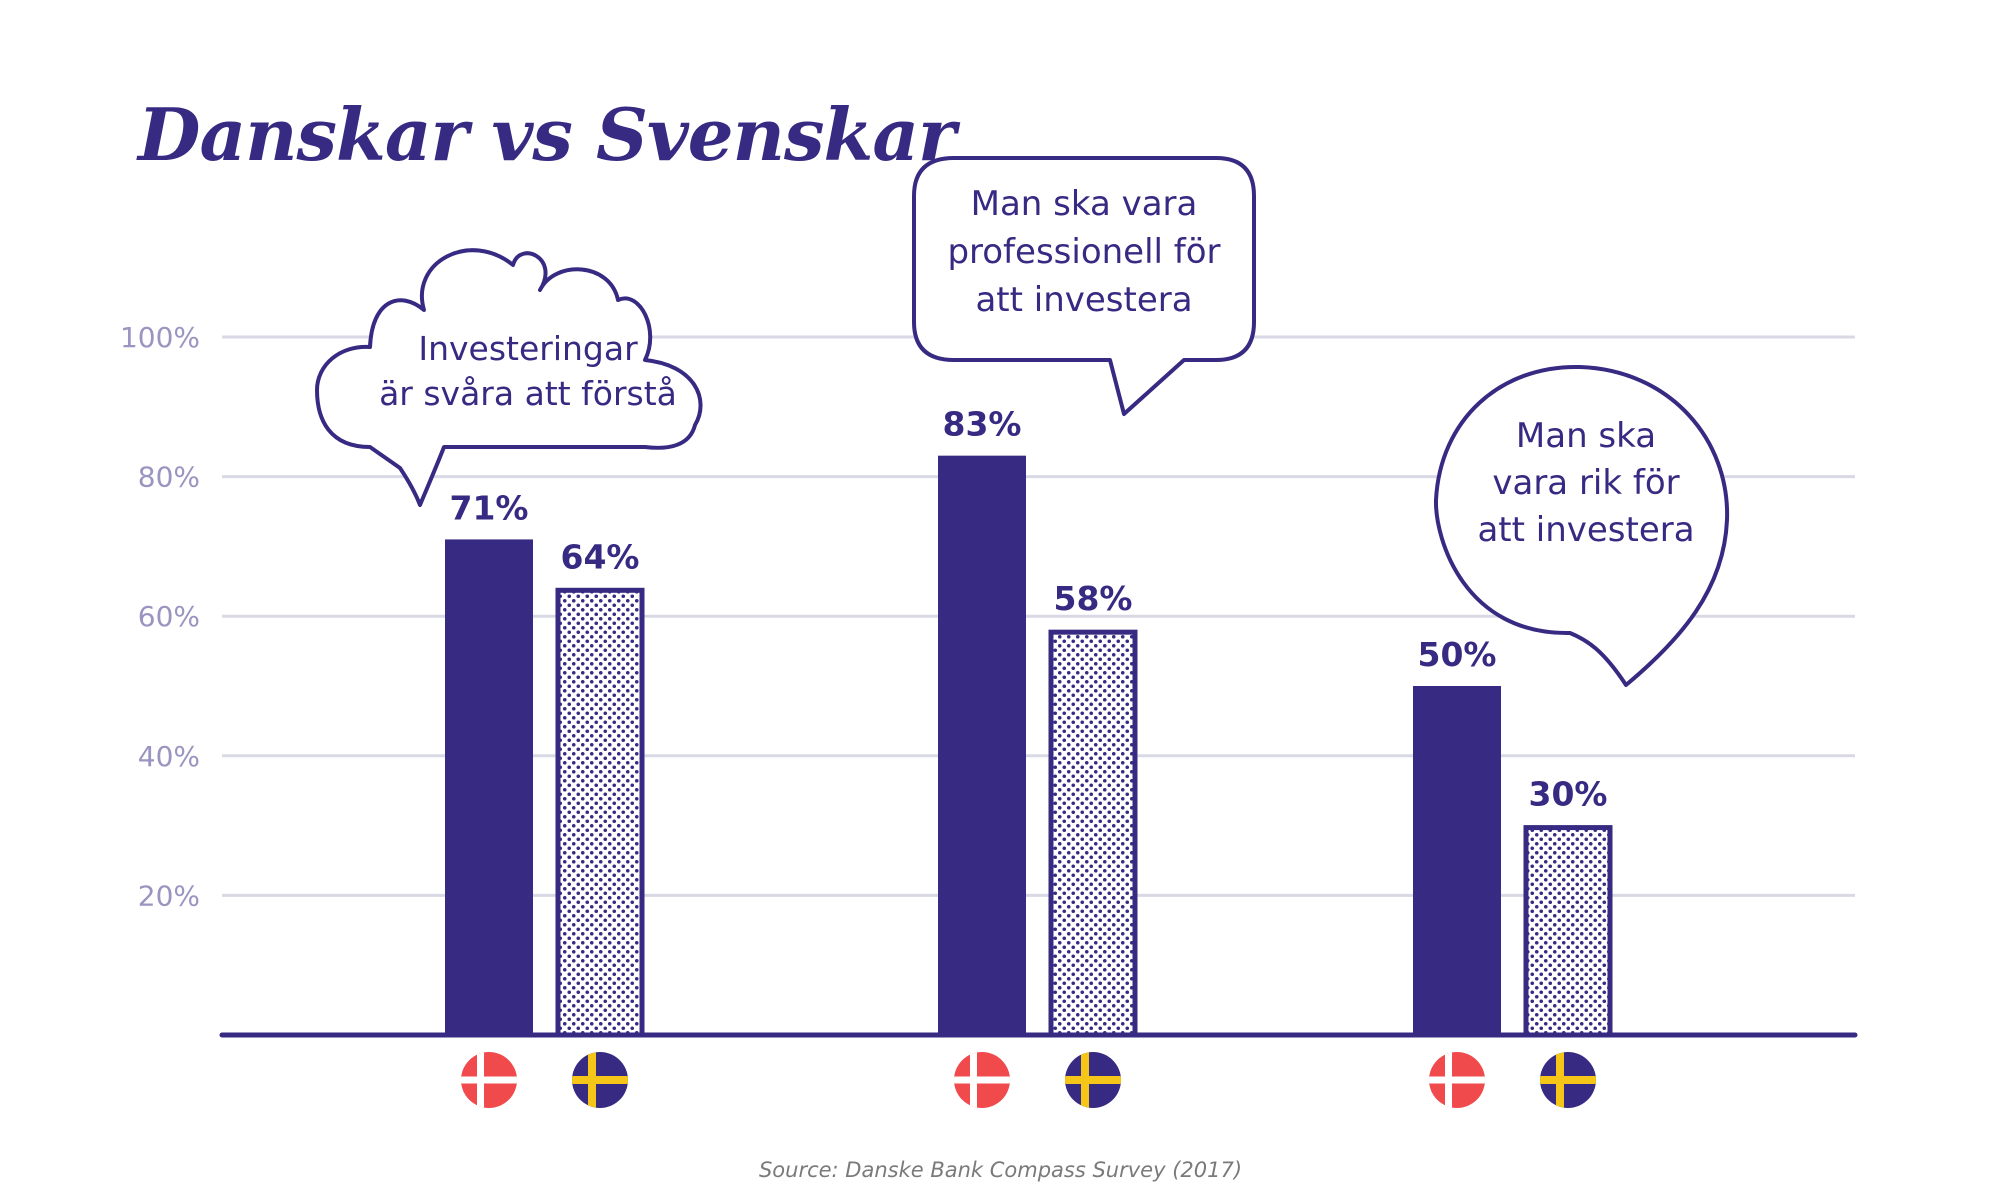 Image resolution: width=2001 pixels, height=1201 pixels. I want to click on bubble-text-line: är svåra att förstå, so click(528, 393).